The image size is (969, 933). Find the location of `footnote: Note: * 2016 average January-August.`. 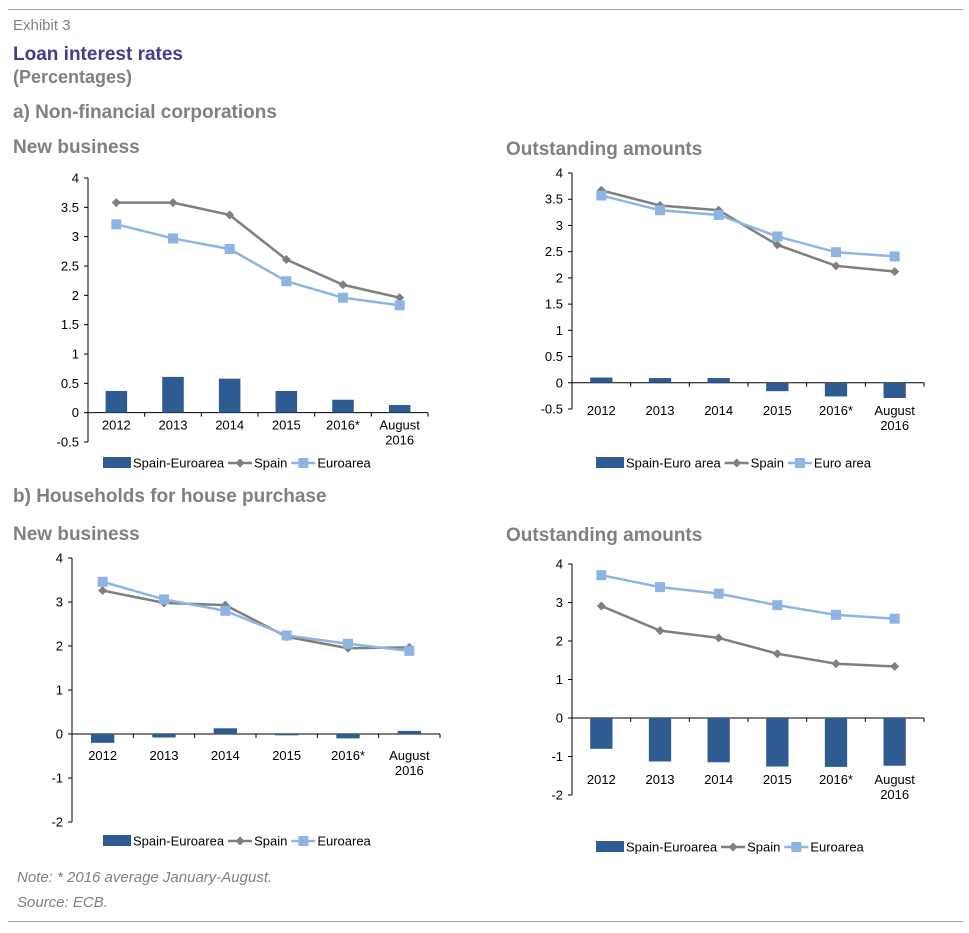

footnote: Note: * 2016 average January-August. is located at coordinates (145, 877).